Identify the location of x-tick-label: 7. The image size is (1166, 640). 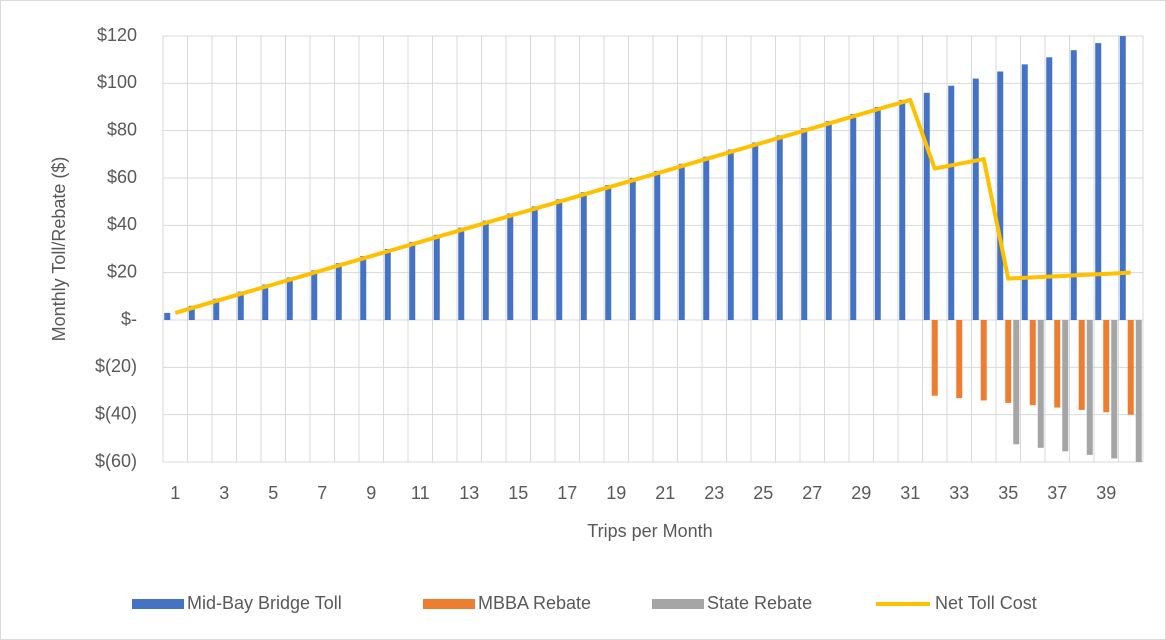
(322, 493).